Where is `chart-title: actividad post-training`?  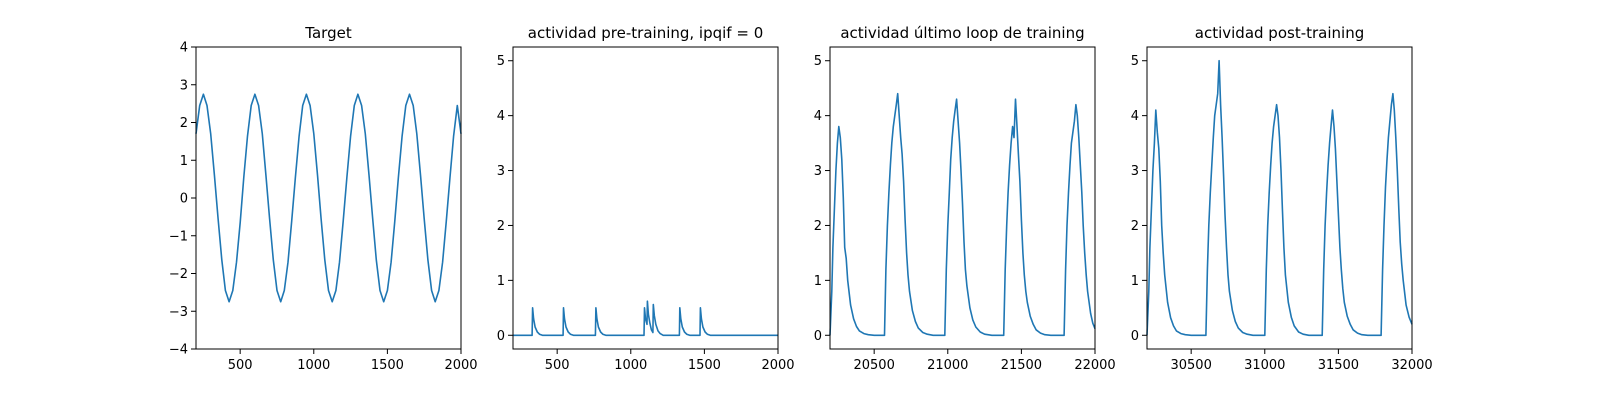 chart-title: actividad post-training is located at coordinates (1279, 33).